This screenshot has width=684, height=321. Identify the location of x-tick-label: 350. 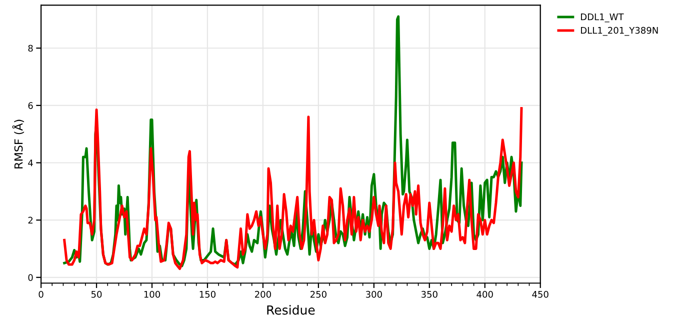
(429, 294).